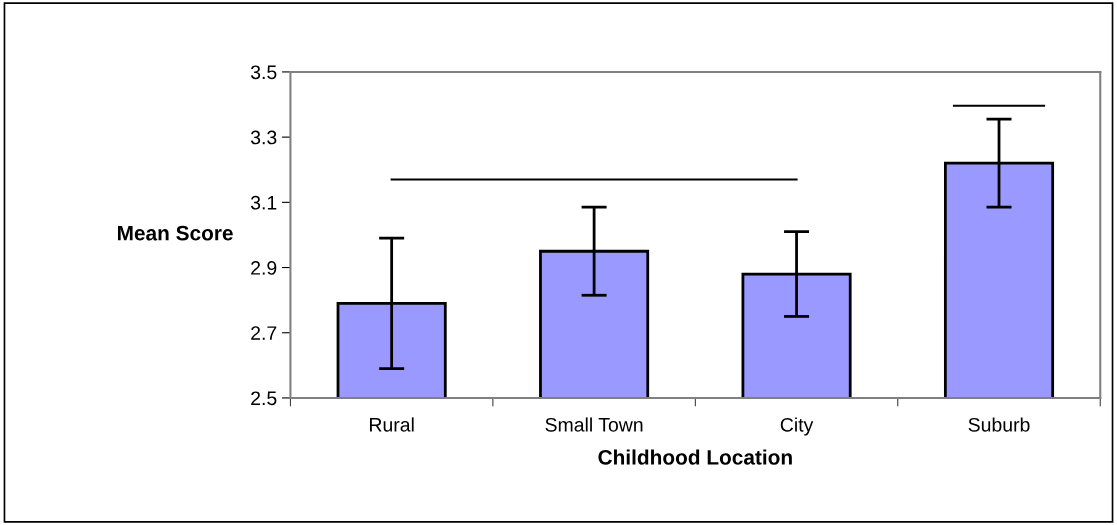  Describe the element at coordinates (695, 457) in the screenshot. I see `x-axis-title: Childhood Location` at that location.